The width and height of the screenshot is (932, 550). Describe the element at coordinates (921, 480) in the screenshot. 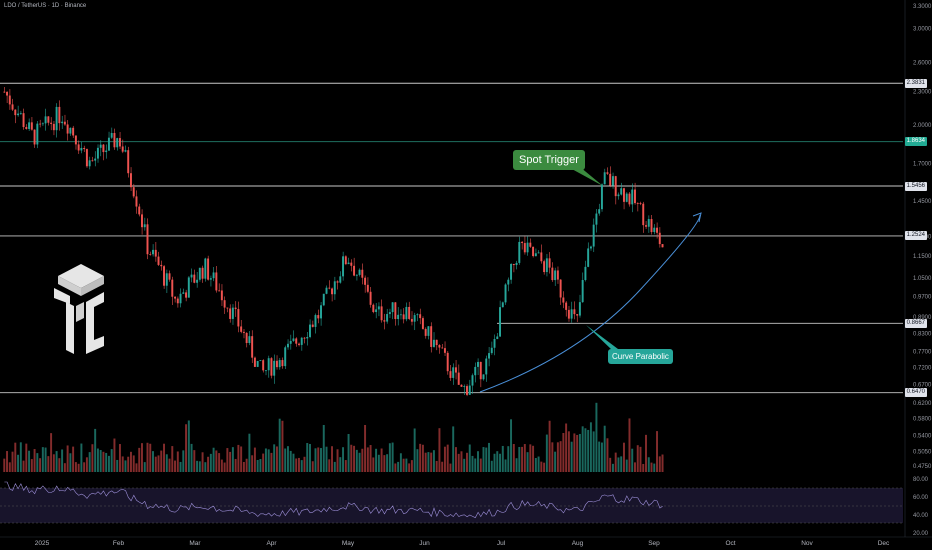

I see `rsi-tick-label: 80.00` at that location.